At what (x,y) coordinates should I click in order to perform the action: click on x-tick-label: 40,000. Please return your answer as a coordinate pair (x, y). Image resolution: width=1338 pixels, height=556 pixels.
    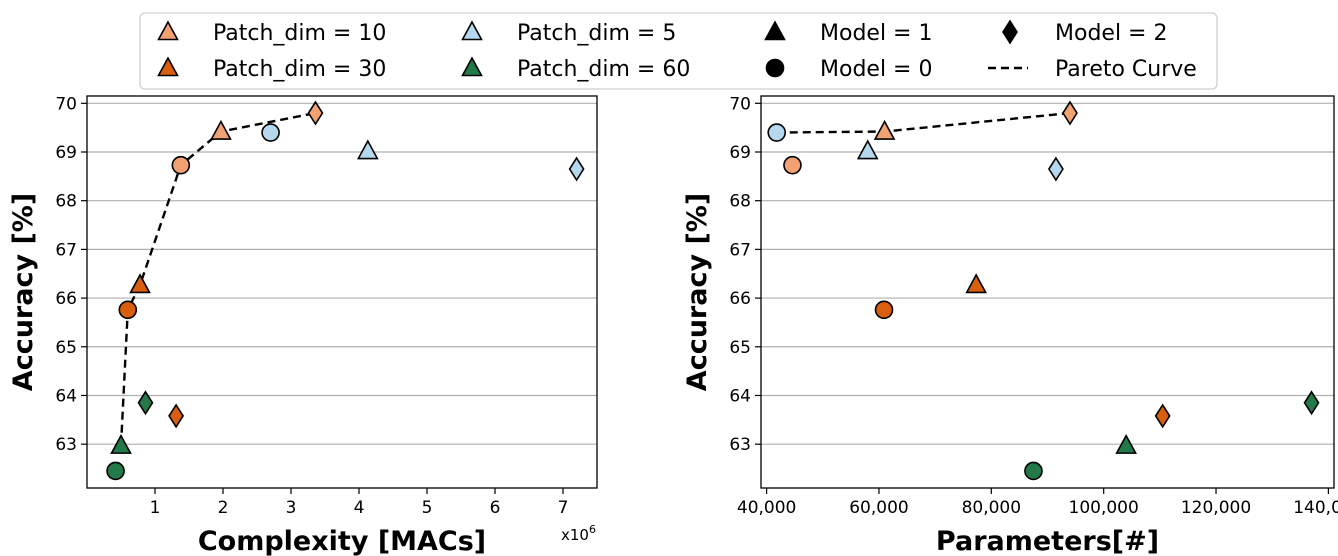
    Looking at the image, I should click on (766, 508).